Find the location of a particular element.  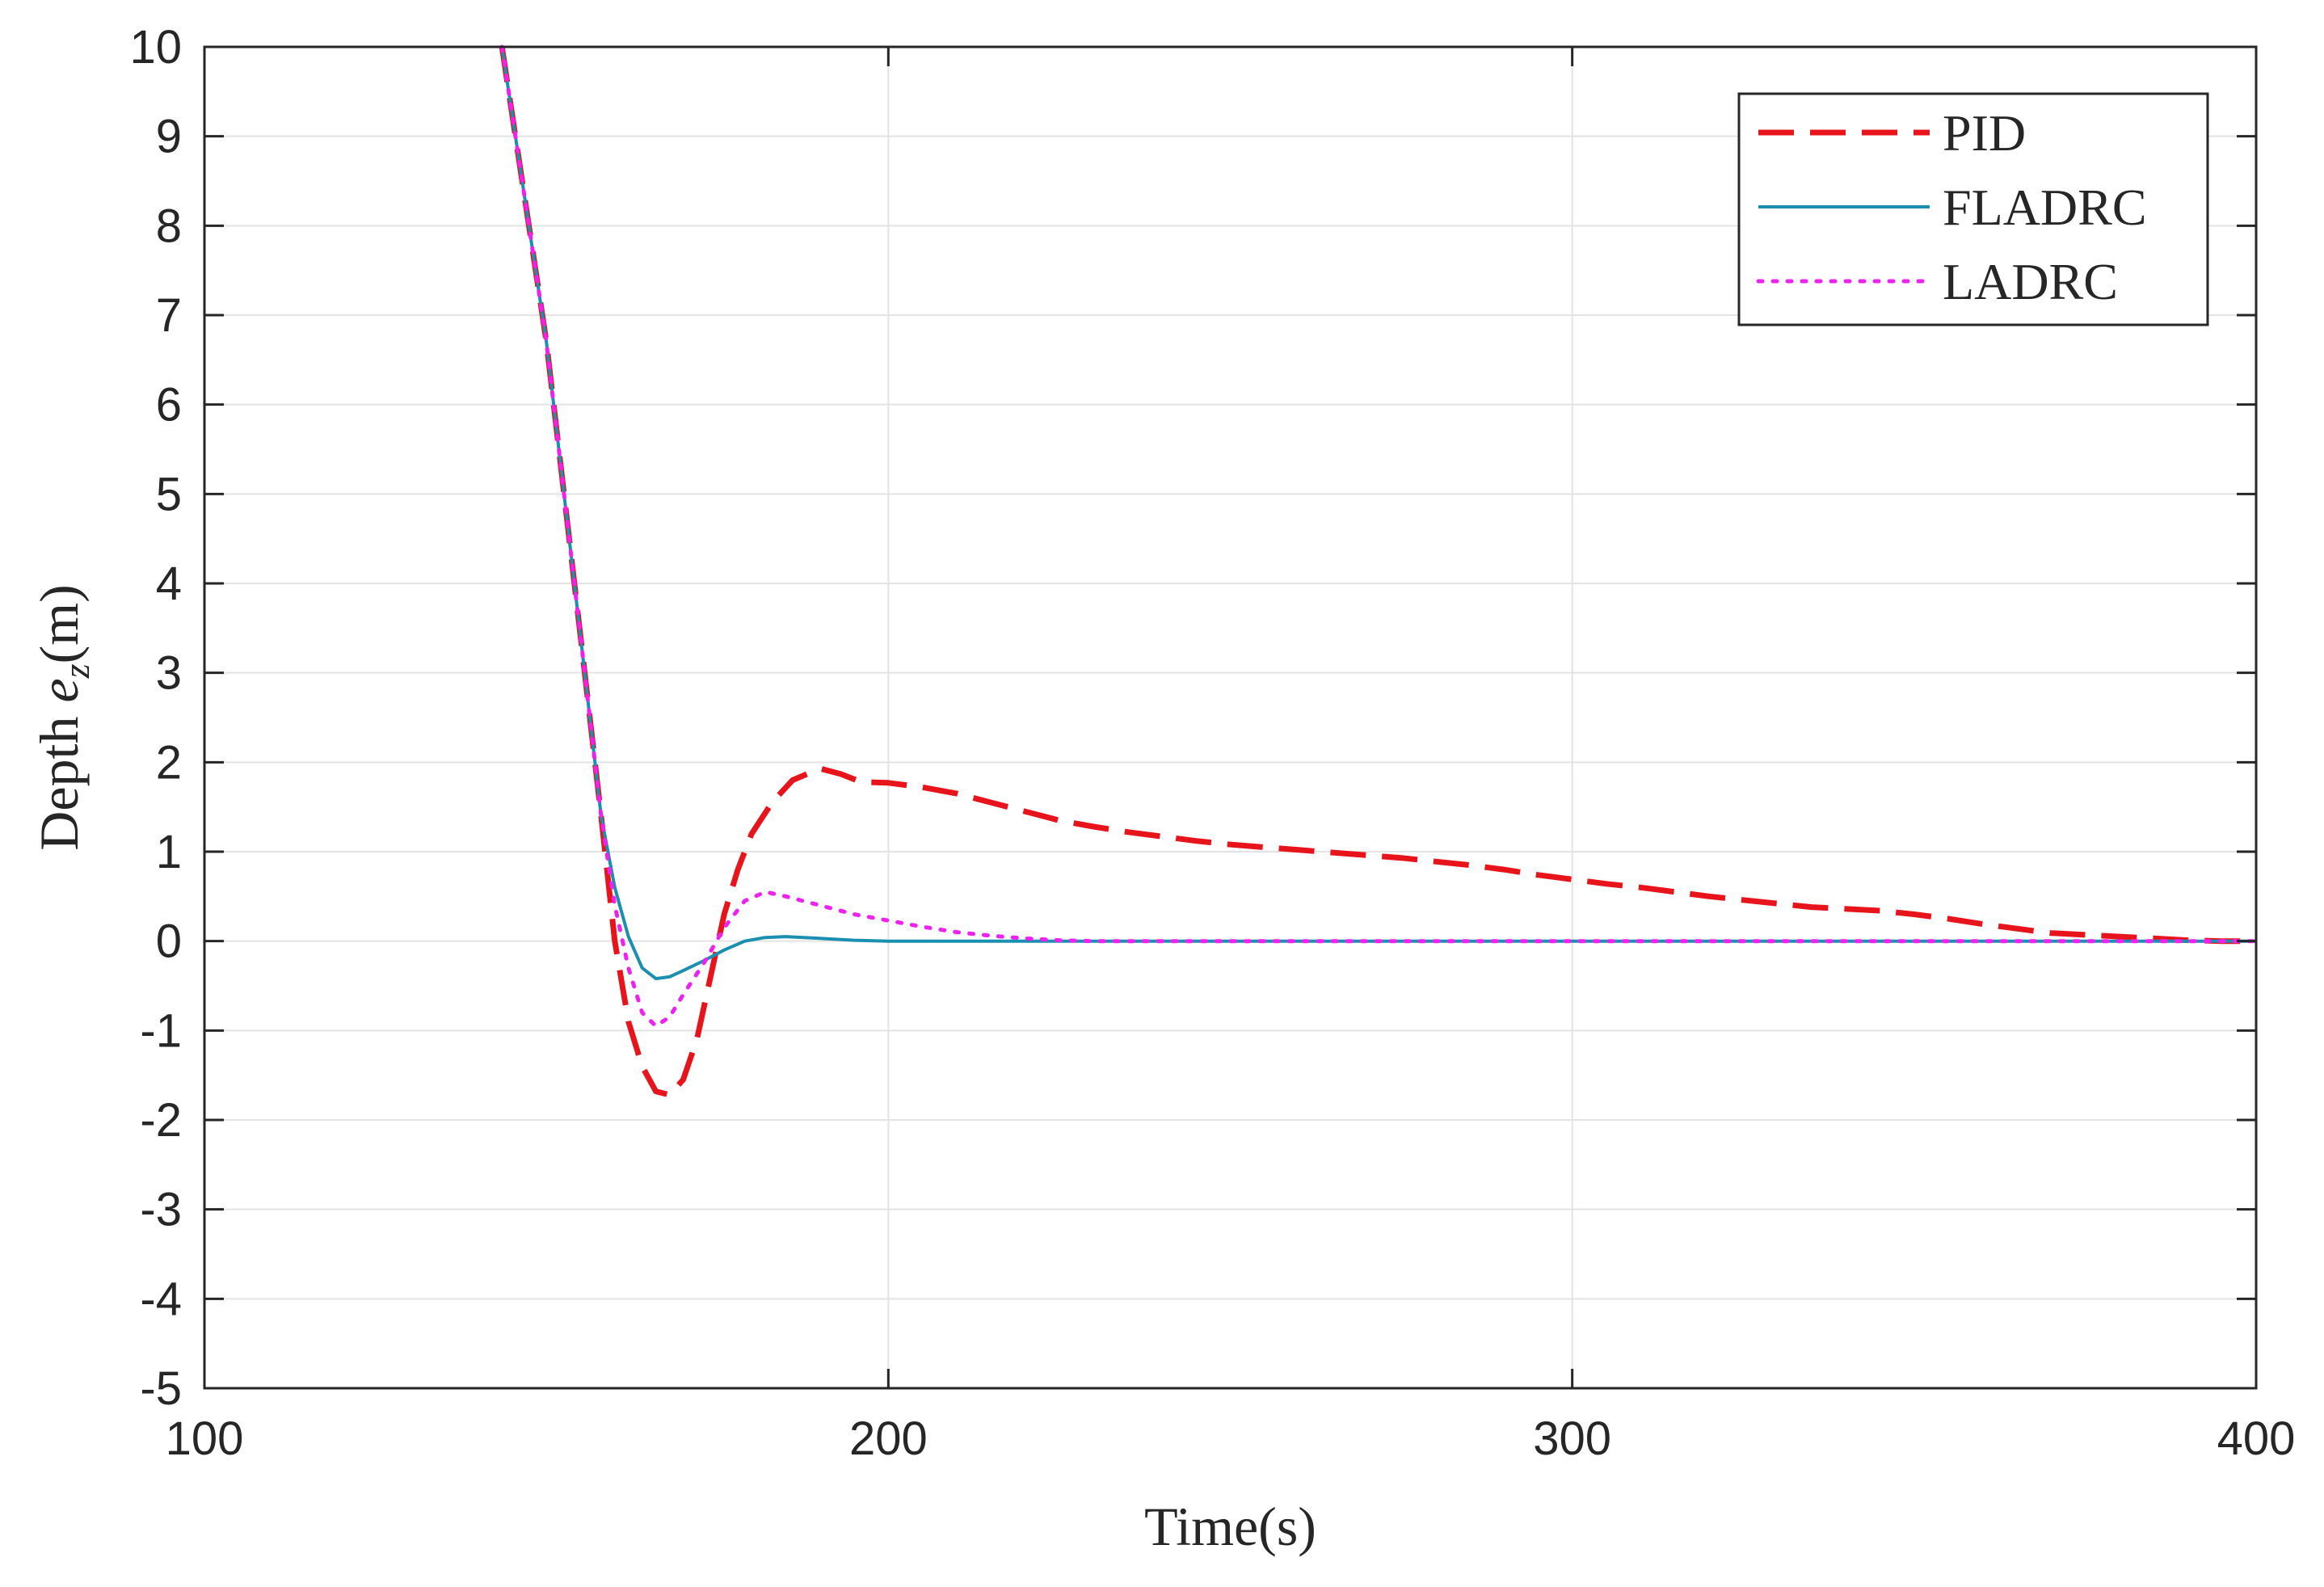

y-tick-label: -5 is located at coordinates (161, 1388).